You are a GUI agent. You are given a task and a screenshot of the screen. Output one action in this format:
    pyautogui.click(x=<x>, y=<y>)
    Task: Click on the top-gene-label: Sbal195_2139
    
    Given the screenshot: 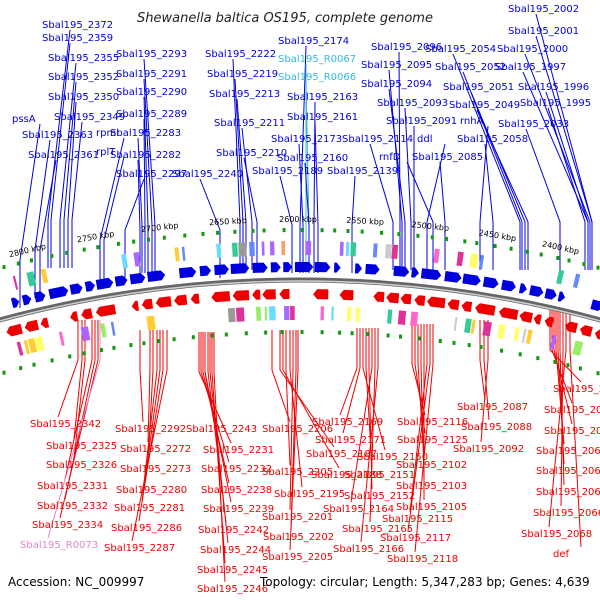 What is the action you would take?
    pyautogui.click(x=362, y=171)
    